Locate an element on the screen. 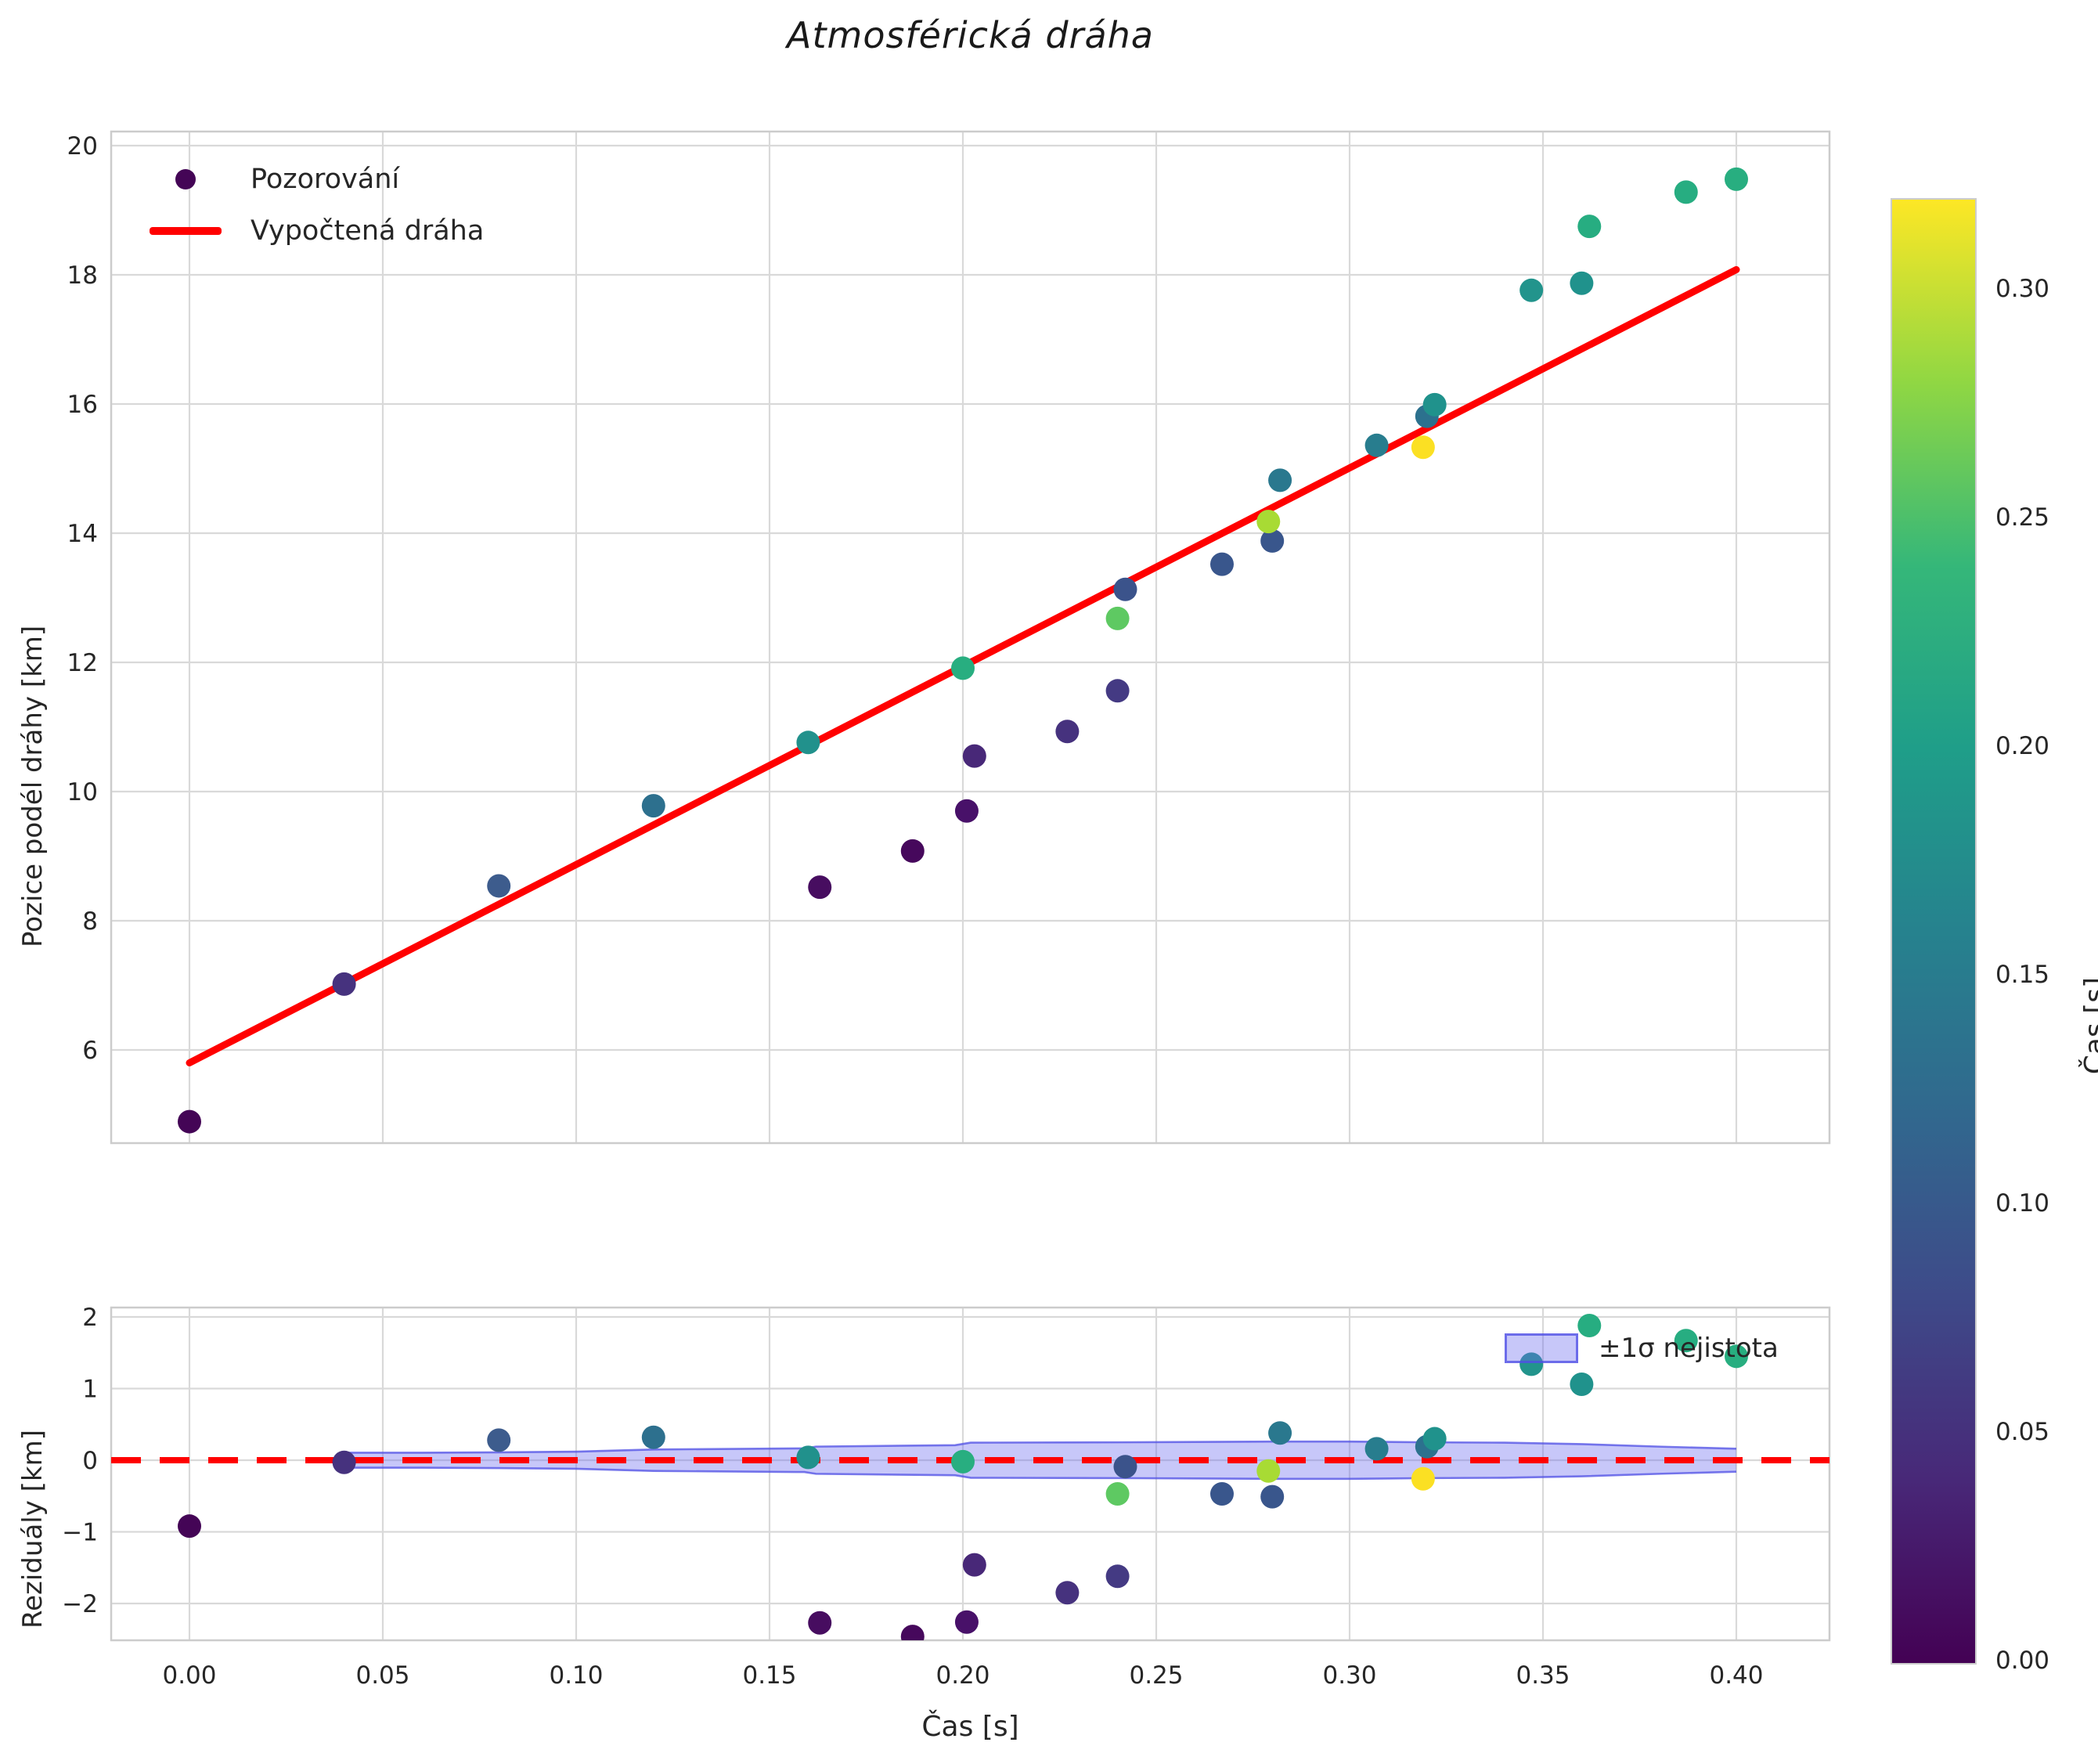 This screenshot has width=2098, height=1764. main-y-tick-label: 6 is located at coordinates (90, 1051).